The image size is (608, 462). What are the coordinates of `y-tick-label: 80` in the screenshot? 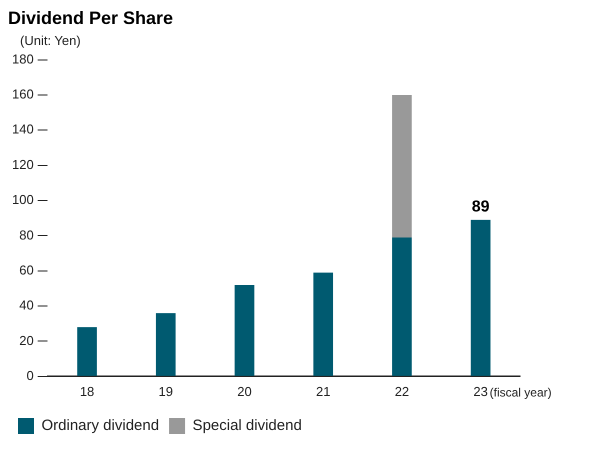 It's located at (26, 234).